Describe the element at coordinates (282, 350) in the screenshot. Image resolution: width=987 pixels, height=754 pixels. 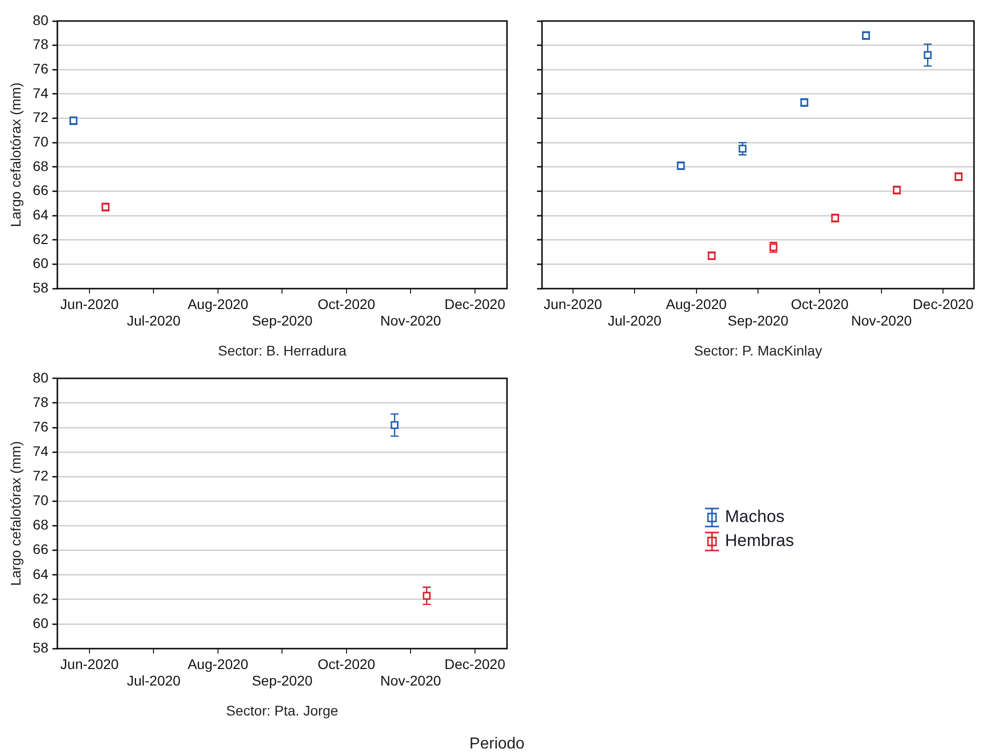
I see `x-axis-title: Sector: B. Herradura` at that location.